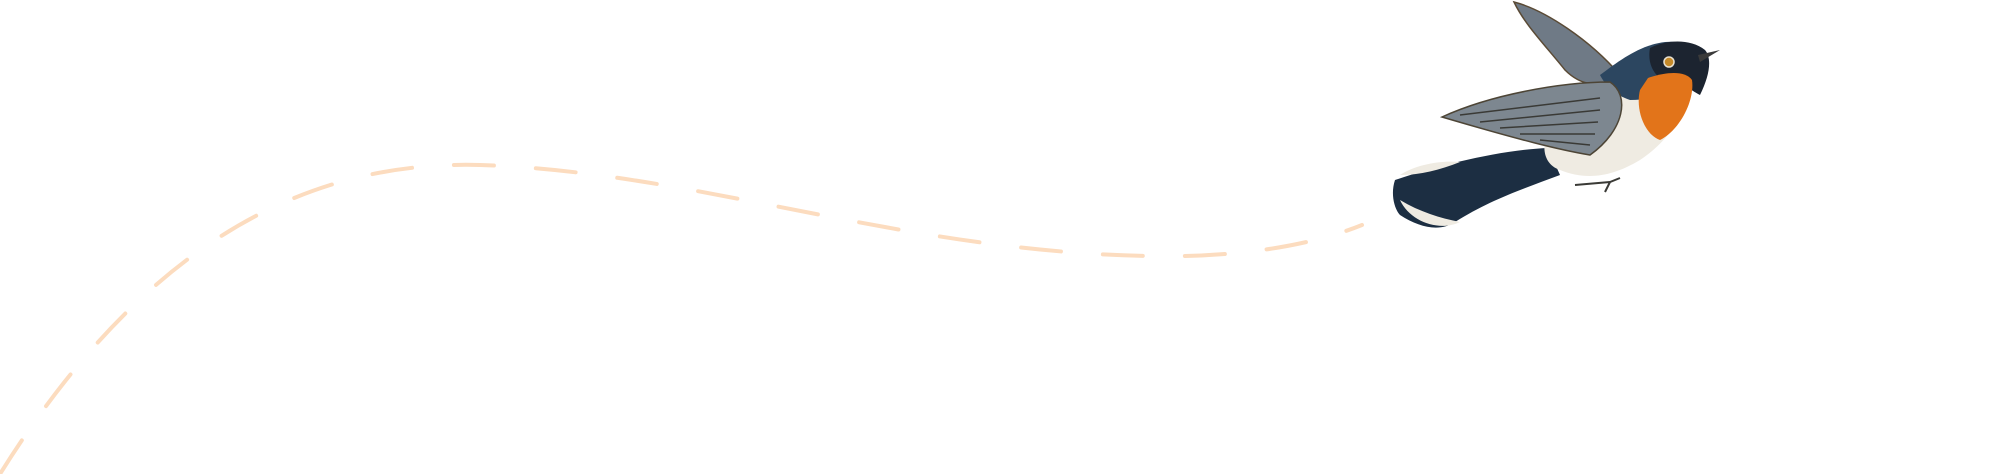 This screenshot has width=2000, height=474. I want to click on bird-lower-wing, so click(1531, 118).